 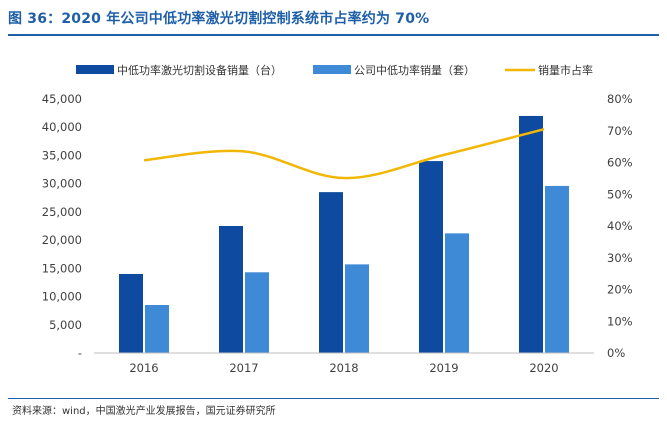 I want to click on left-tick-label: 45,000, so click(x=62, y=99).